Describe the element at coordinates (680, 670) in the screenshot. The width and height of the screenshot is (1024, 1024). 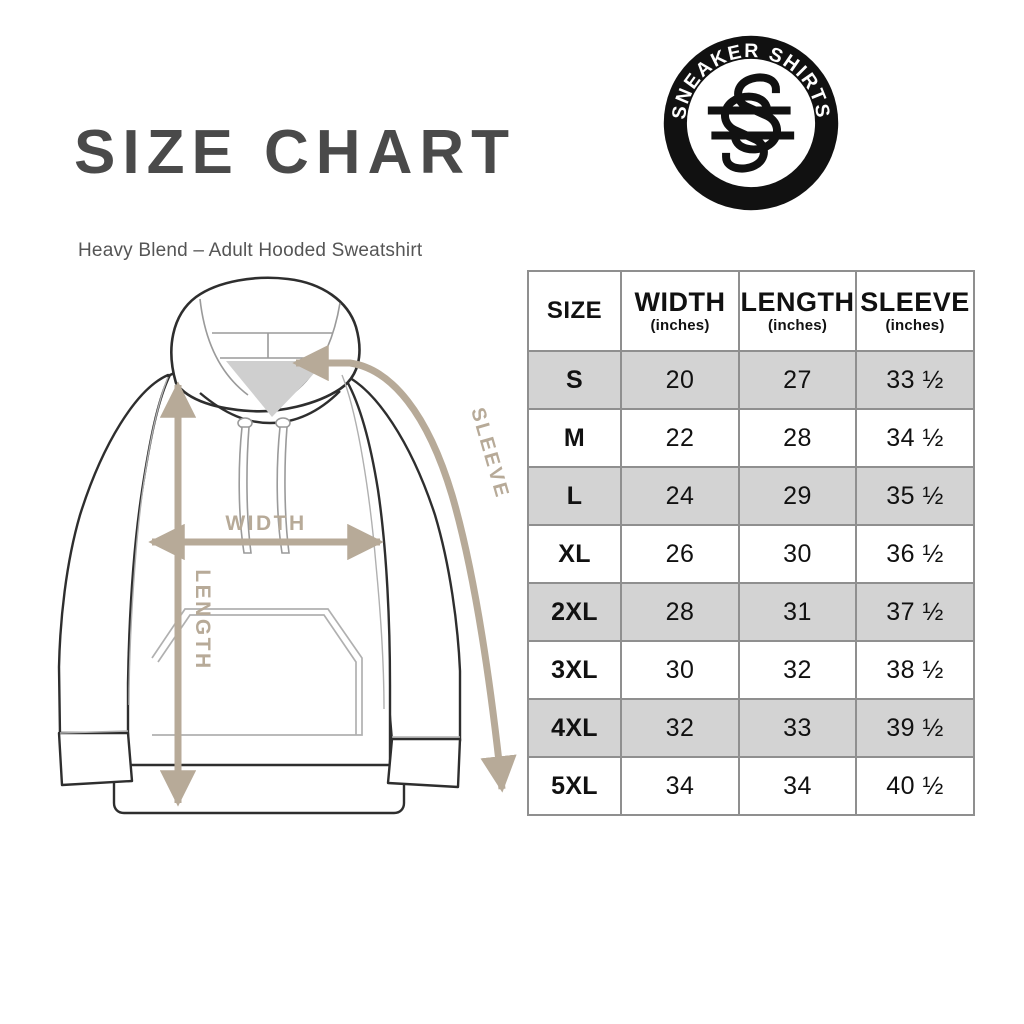
I see `cell-width: 30` at that location.